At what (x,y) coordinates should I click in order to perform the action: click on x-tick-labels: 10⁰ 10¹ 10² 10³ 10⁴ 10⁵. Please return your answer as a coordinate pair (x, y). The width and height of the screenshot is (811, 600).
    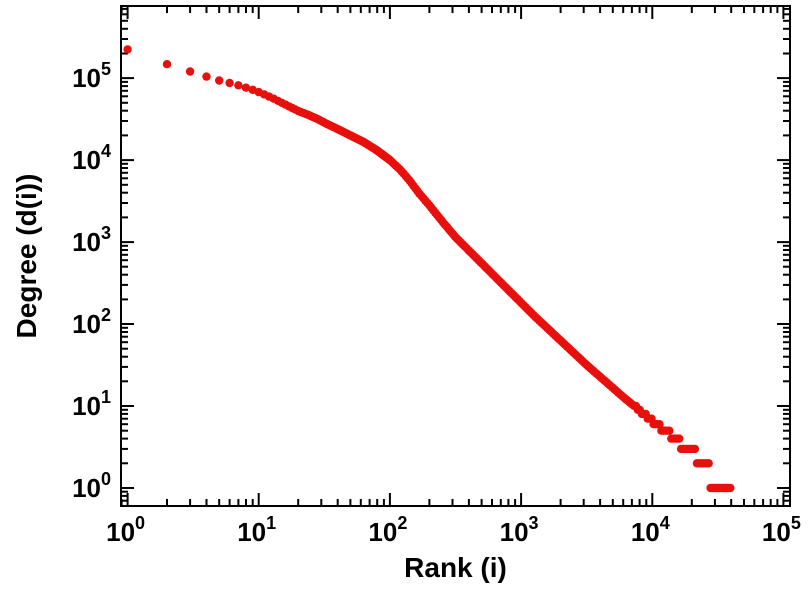
    Looking at the image, I should click on (453, 530).